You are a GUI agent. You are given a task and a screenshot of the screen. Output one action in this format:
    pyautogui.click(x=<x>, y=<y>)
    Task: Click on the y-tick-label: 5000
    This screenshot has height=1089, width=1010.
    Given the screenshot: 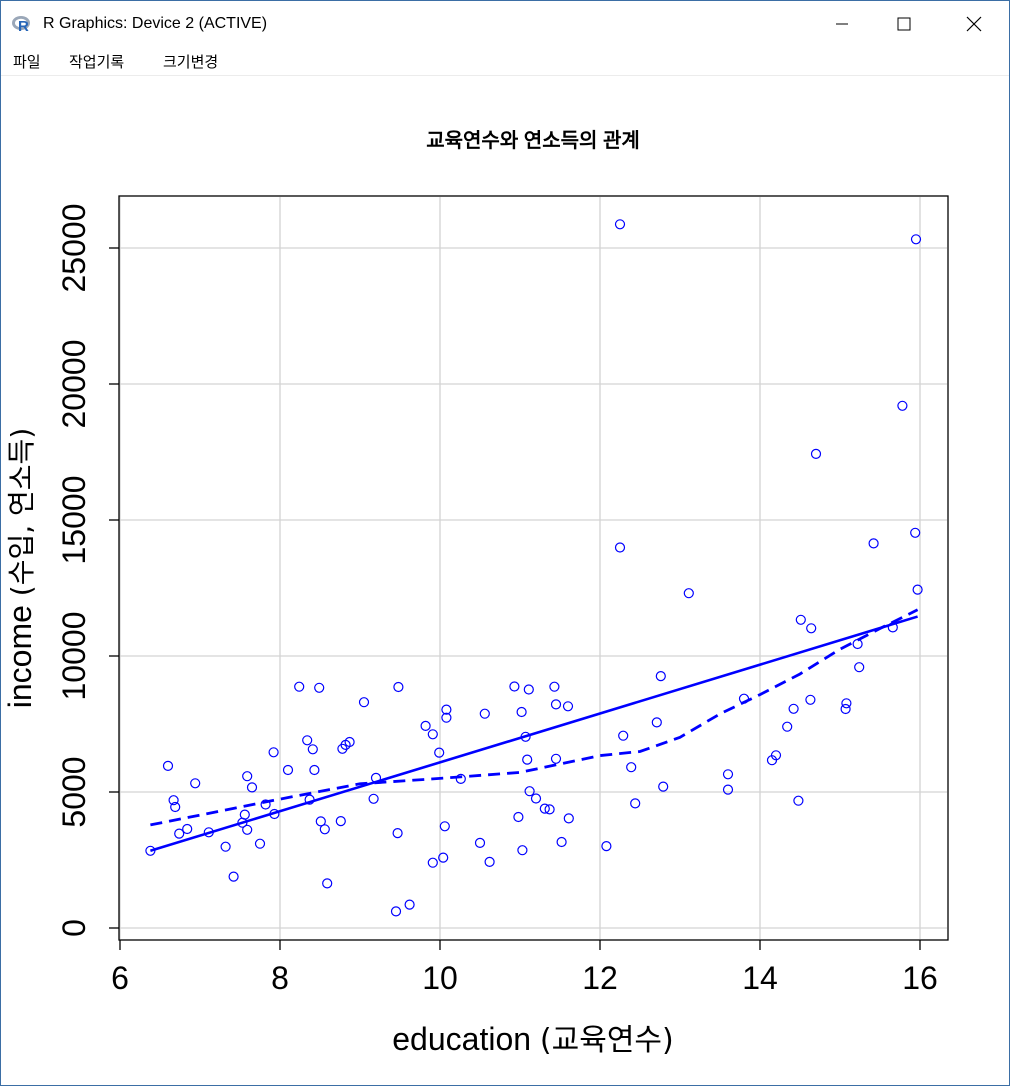 What is the action you would take?
    pyautogui.click(x=74, y=791)
    